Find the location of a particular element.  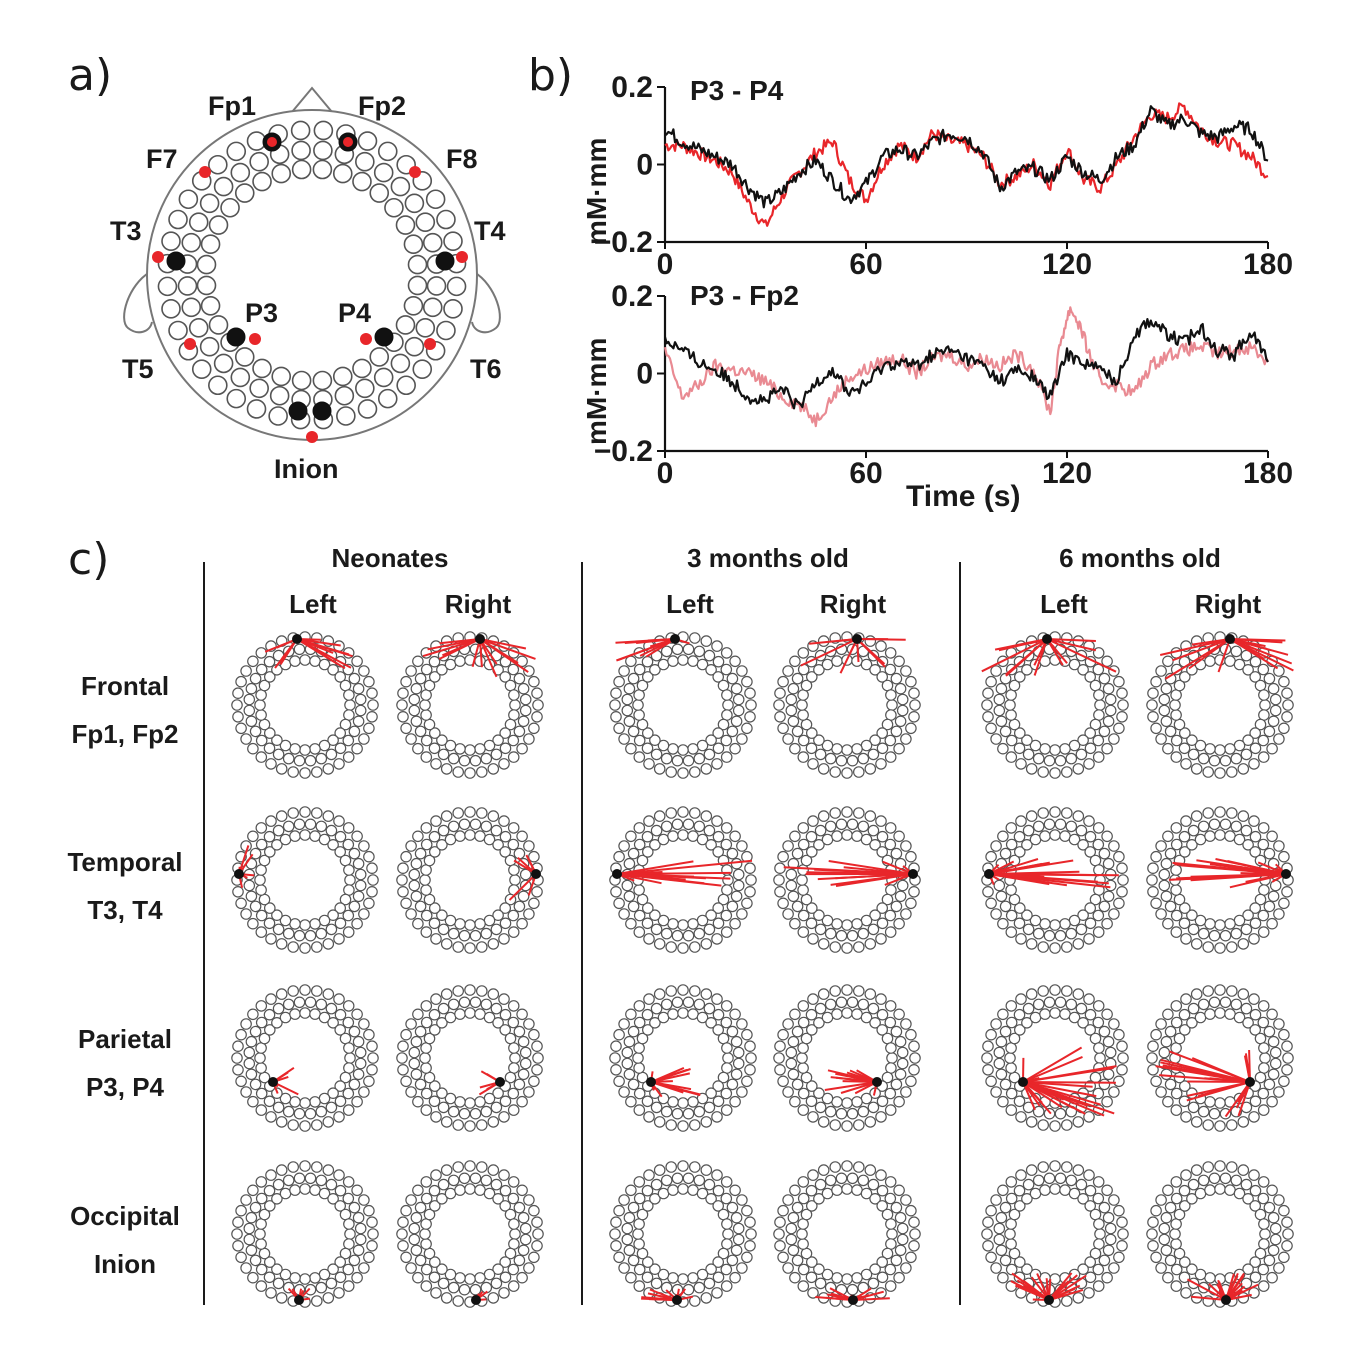

seed-dot is located at coordinates (913, 874).